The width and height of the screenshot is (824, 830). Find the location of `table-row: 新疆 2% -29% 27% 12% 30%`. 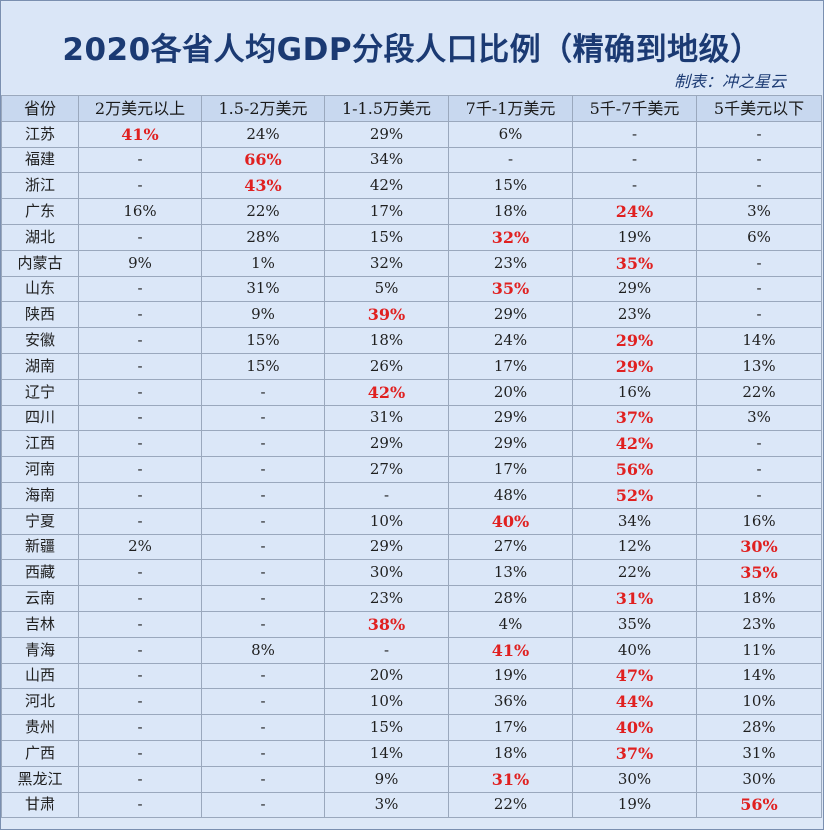

table-row: 新疆 2% -29% 27% 12% 30% is located at coordinates (411, 547).